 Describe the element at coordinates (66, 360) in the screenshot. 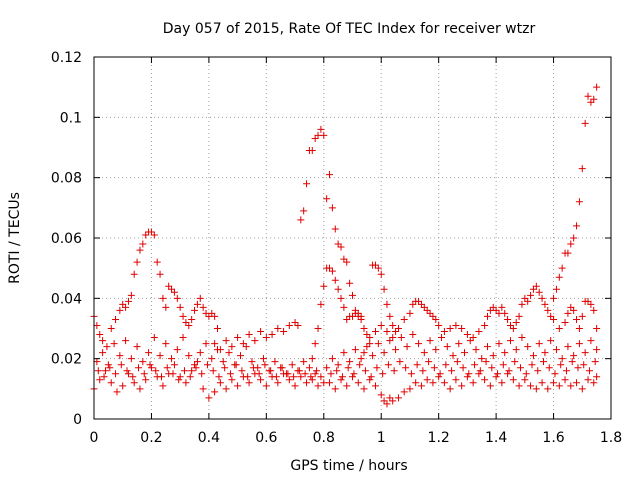

I see `y-tick-label: 0.02` at that location.